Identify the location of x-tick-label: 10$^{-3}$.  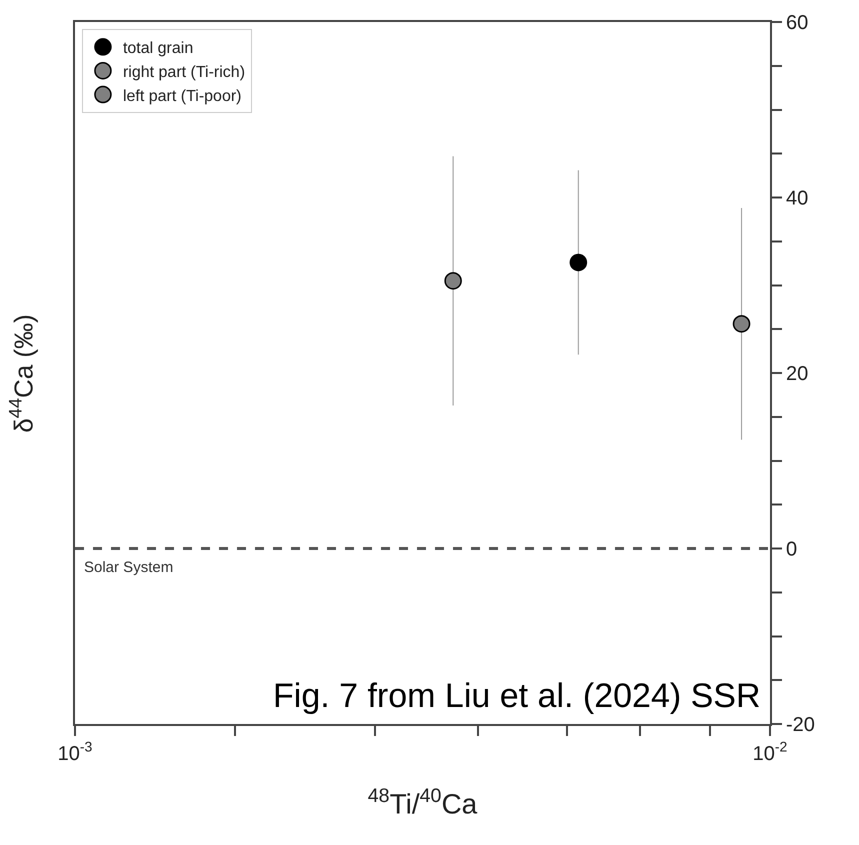
(75, 751).